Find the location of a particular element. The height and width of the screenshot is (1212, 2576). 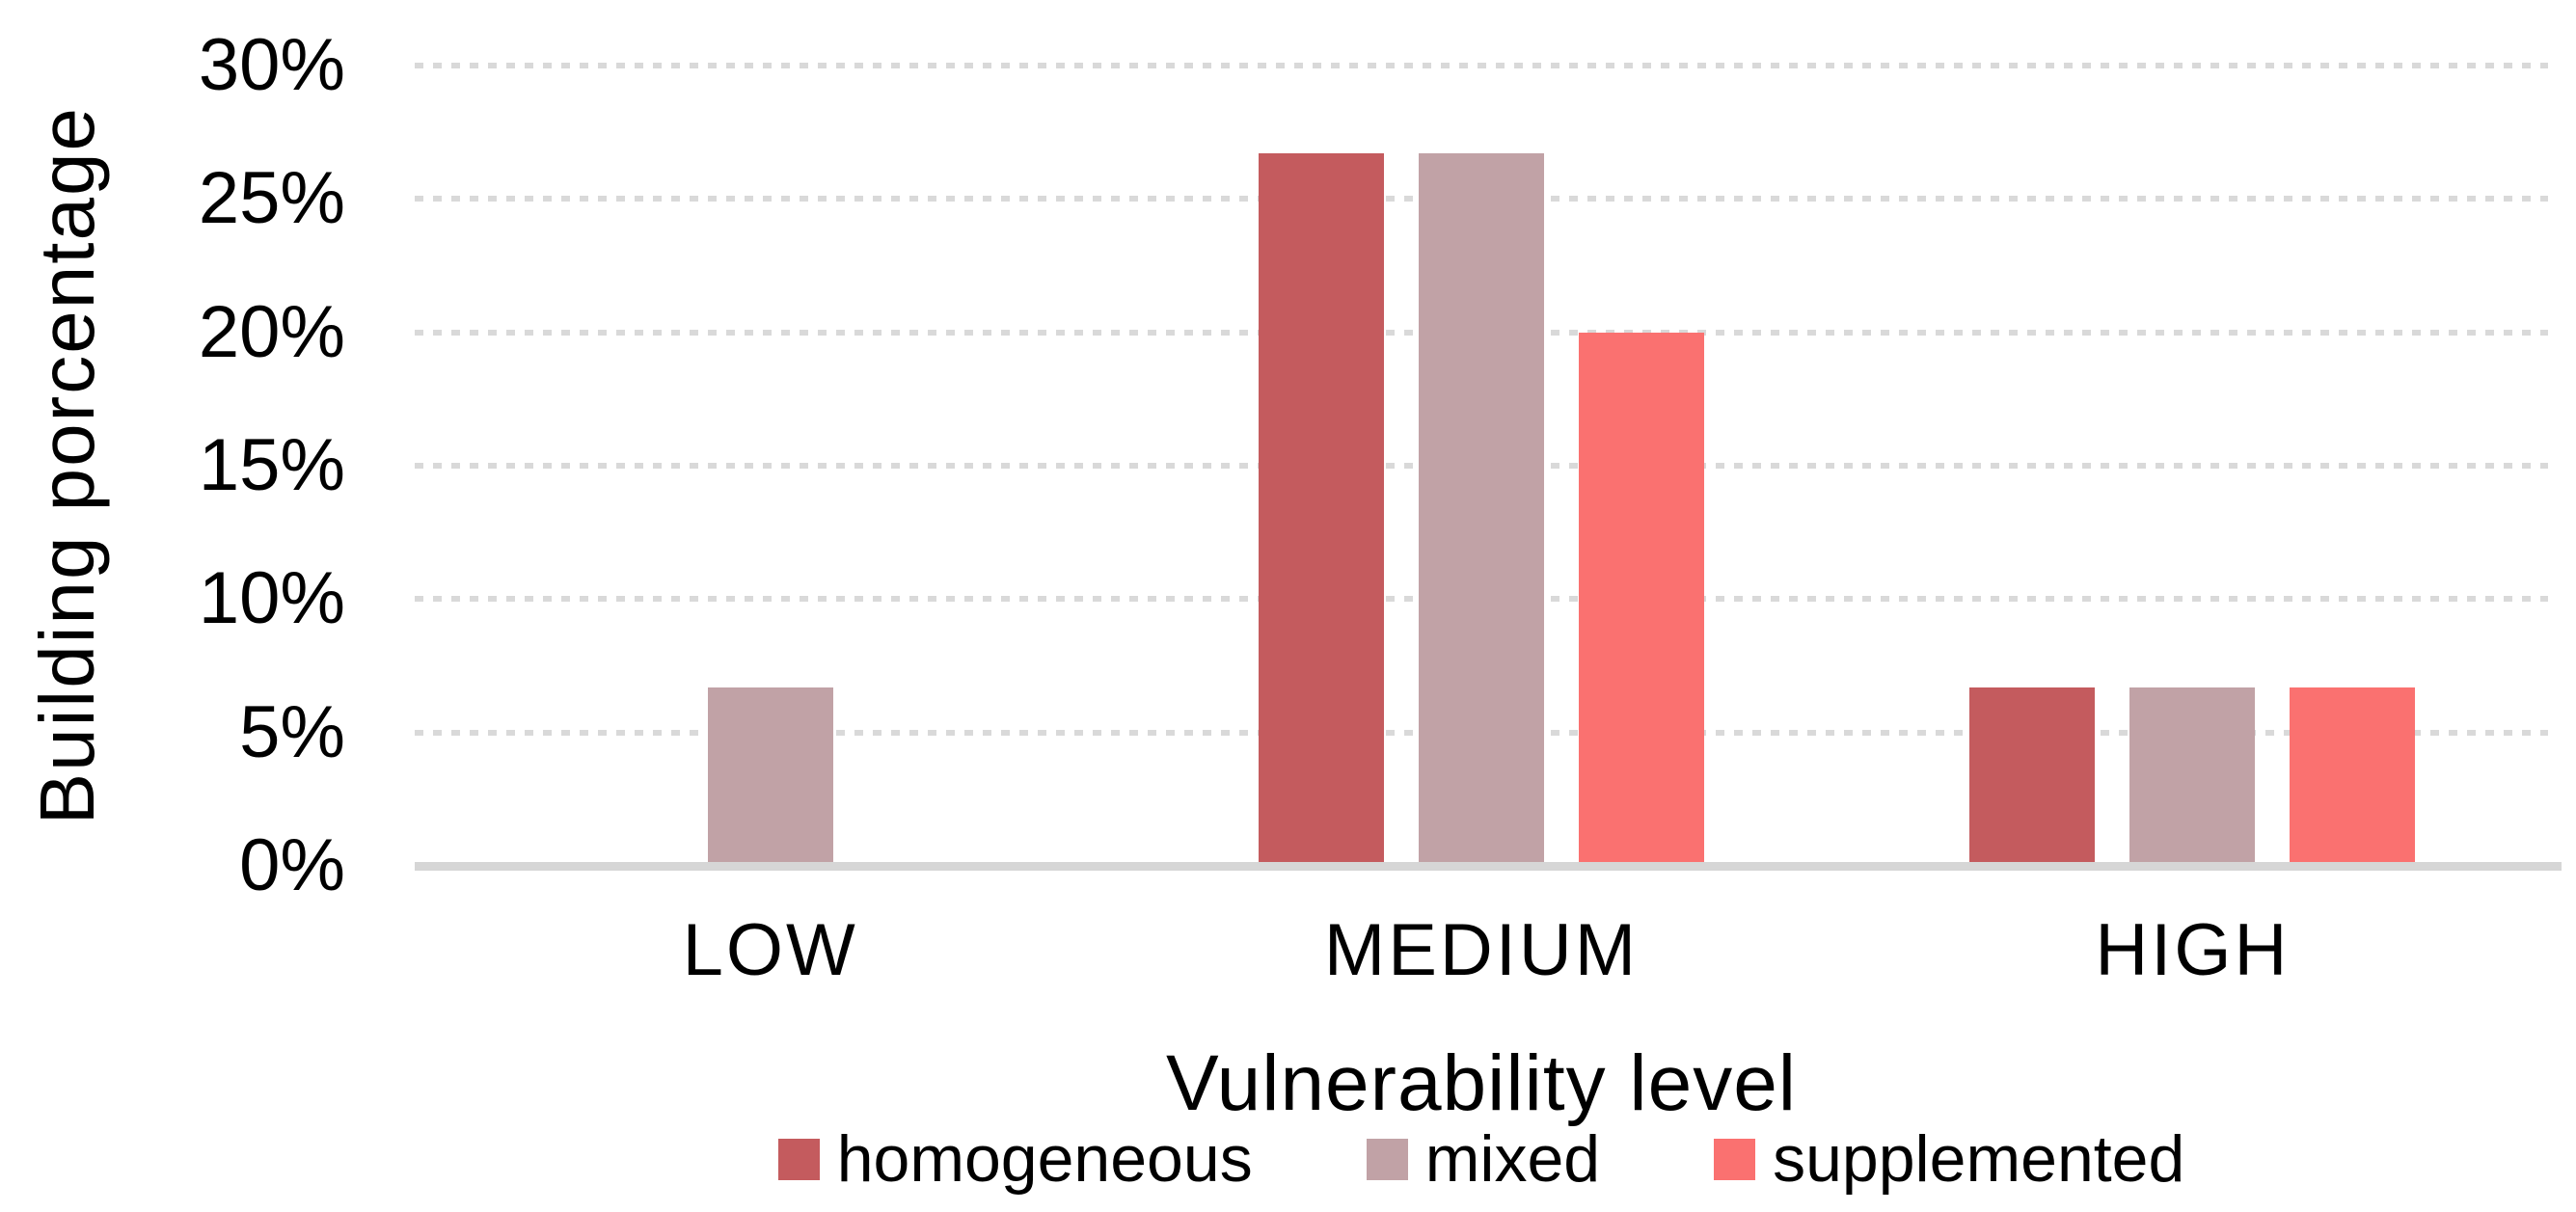

legend-item-homogeneous: homogeneous is located at coordinates (1015, 1159).